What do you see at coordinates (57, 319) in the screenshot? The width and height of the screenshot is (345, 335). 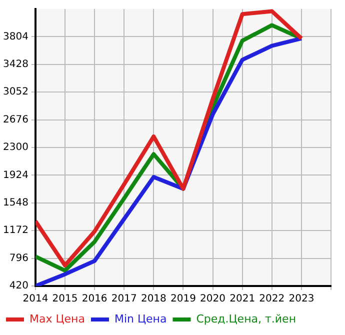 I see `legend-label: Max Цена` at bounding box center [57, 319].